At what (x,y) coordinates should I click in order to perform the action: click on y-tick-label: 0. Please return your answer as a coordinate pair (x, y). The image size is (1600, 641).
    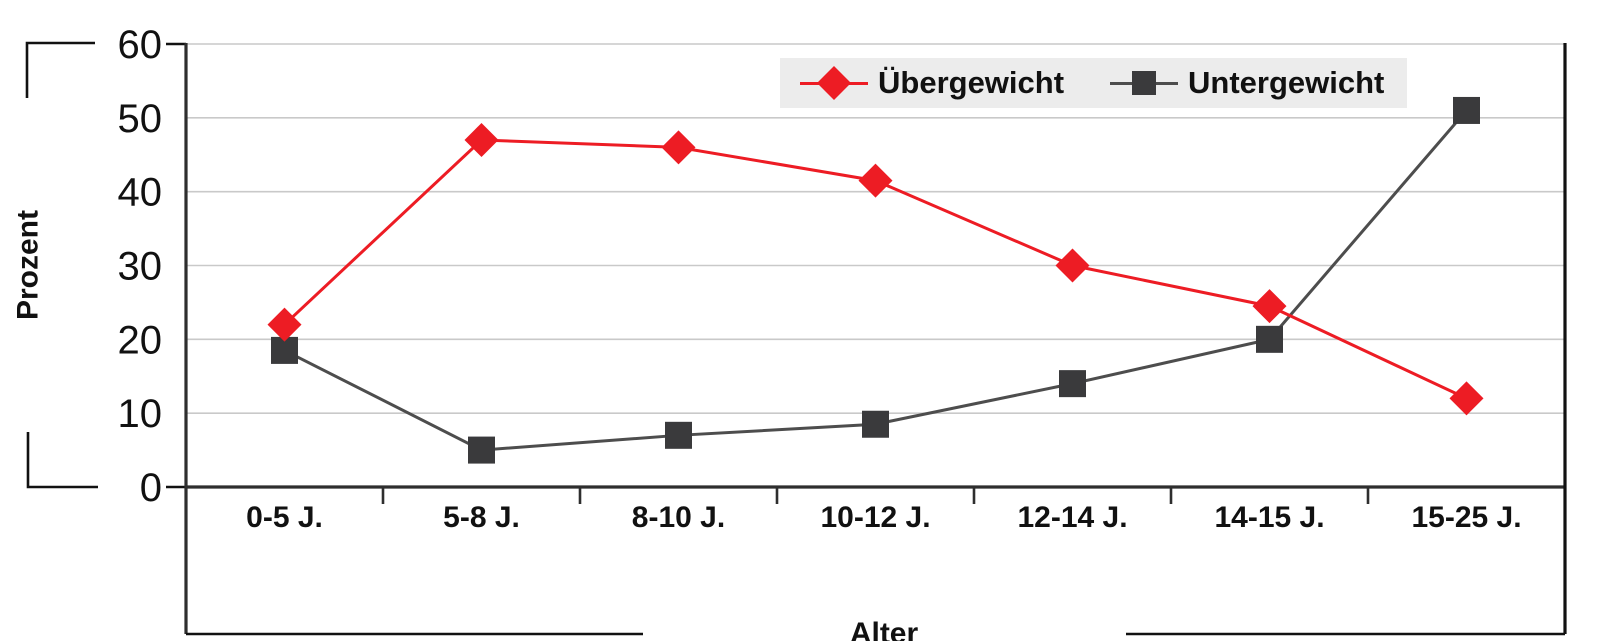
    Looking at the image, I should click on (151, 488).